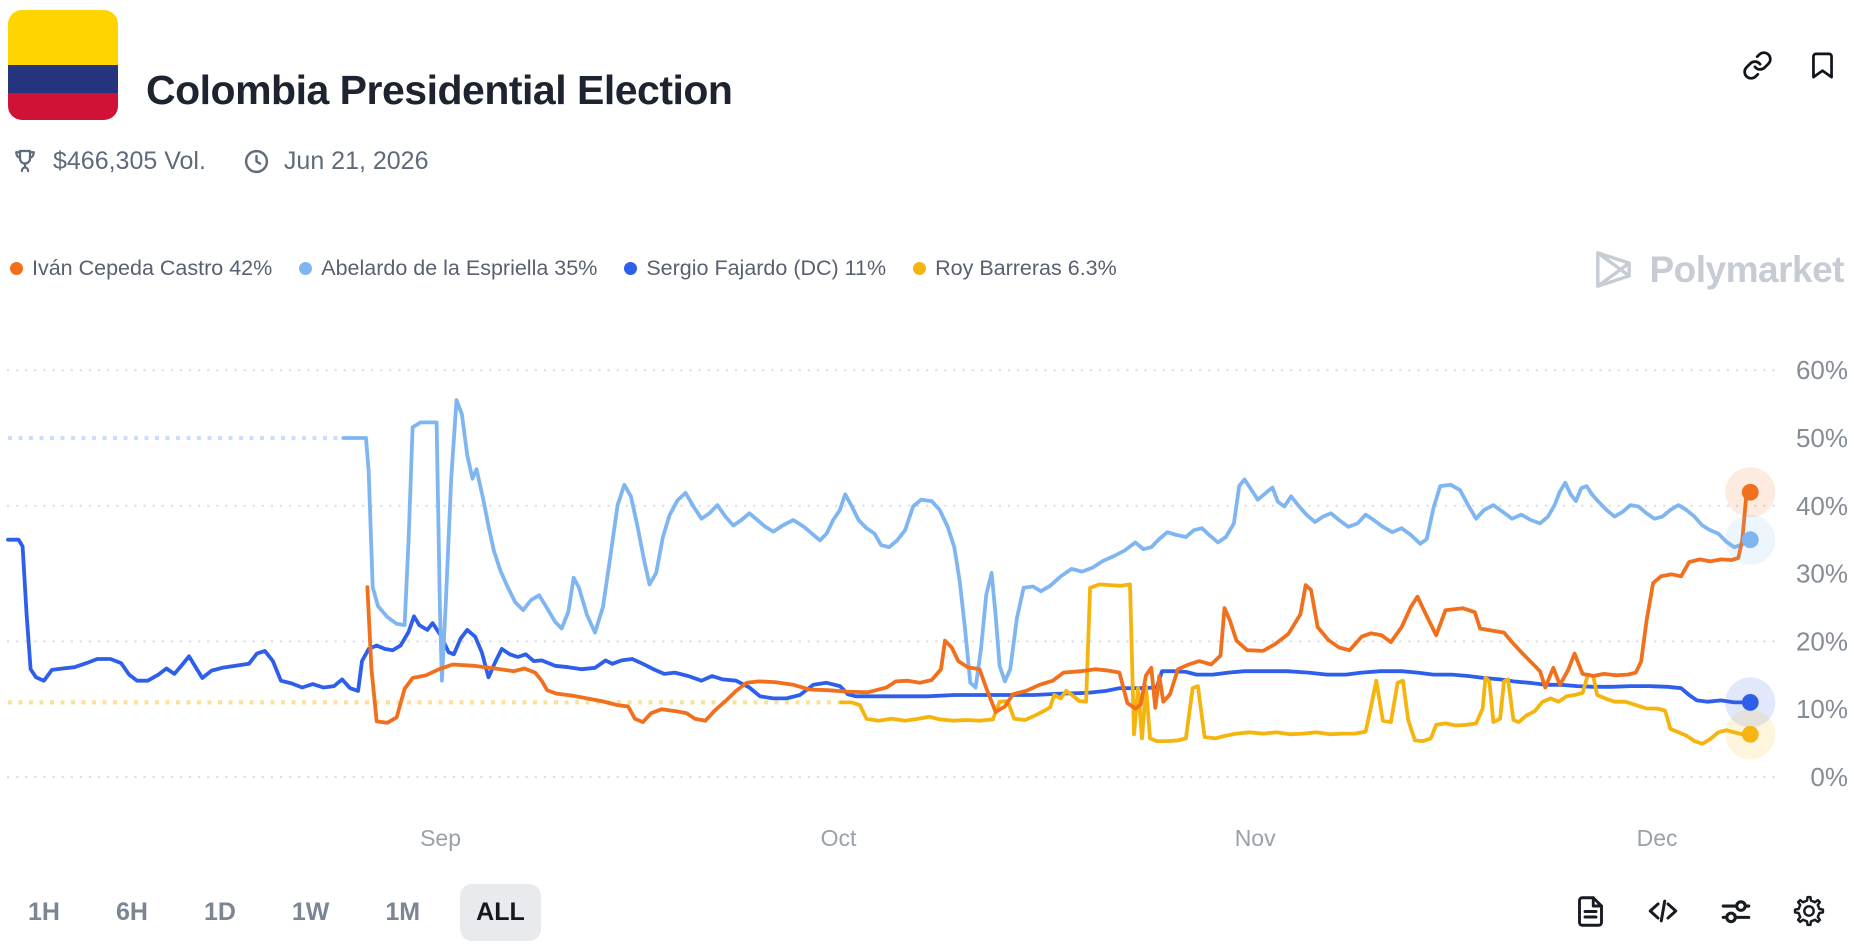 The image size is (1854, 950). Describe the element at coordinates (152, 268) in the screenshot. I see `legend-label-cepeda: Iván Cepeda Castro 42%` at that location.